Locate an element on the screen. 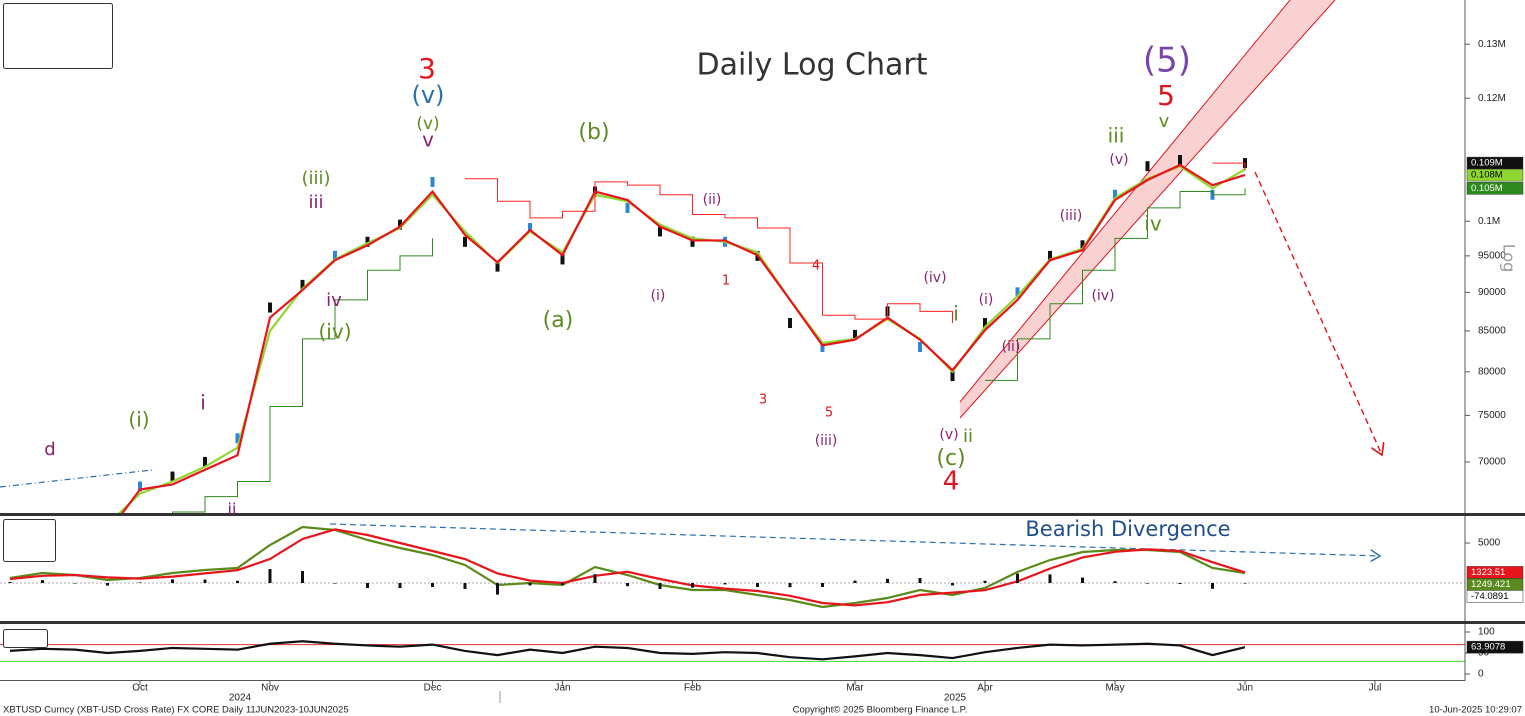 Image resolution: width=1525 pixels, height=716 pixels. panel is located at coordinates (732, 651).